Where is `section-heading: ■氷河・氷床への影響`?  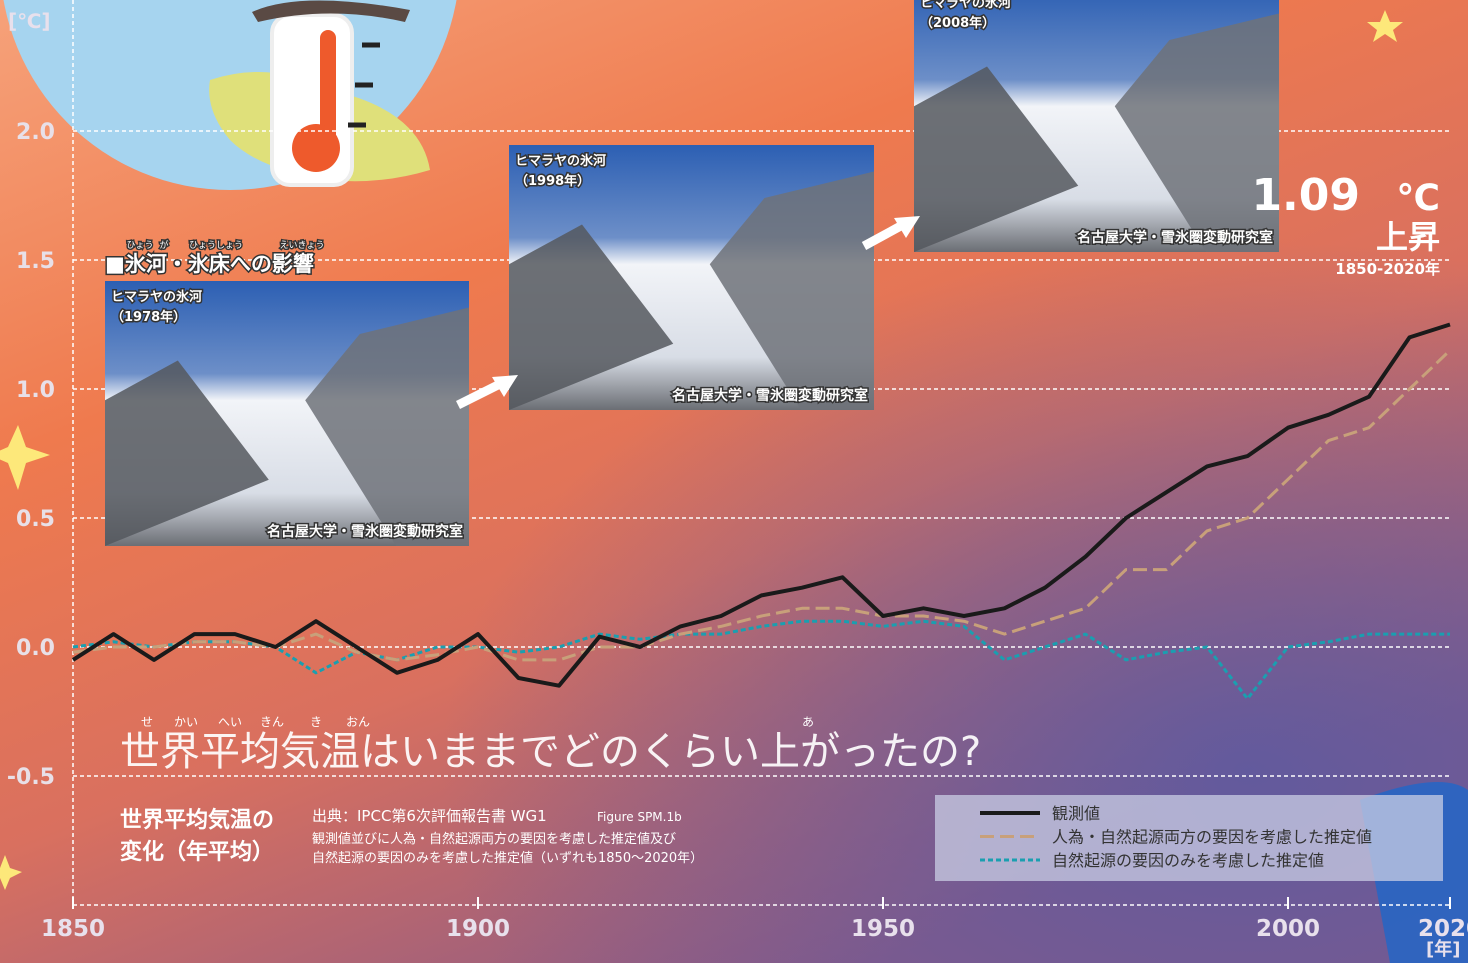 section-heading: ■氷河・氷床への影響 is located at coordinates (209, 264).